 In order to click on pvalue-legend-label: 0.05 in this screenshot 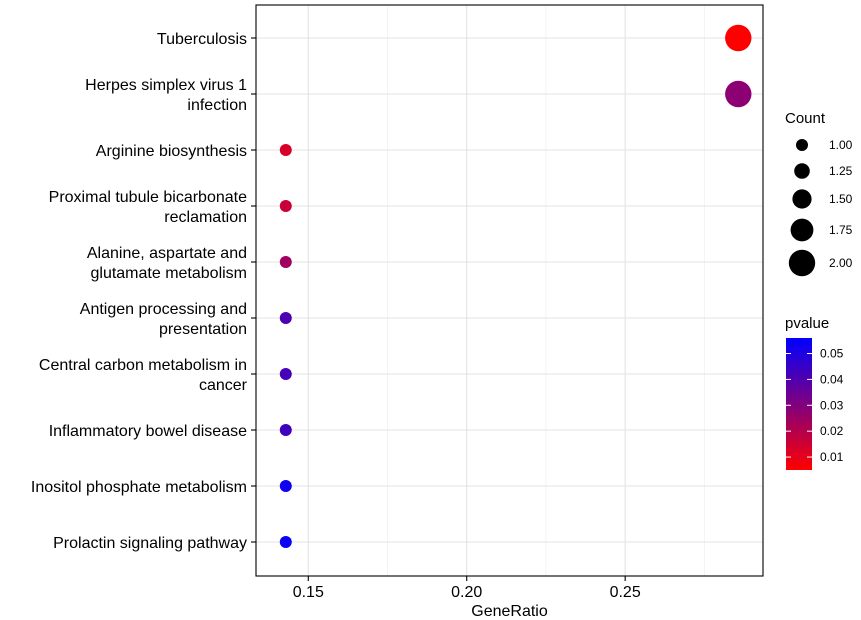, I will do `click(832, 354)`.